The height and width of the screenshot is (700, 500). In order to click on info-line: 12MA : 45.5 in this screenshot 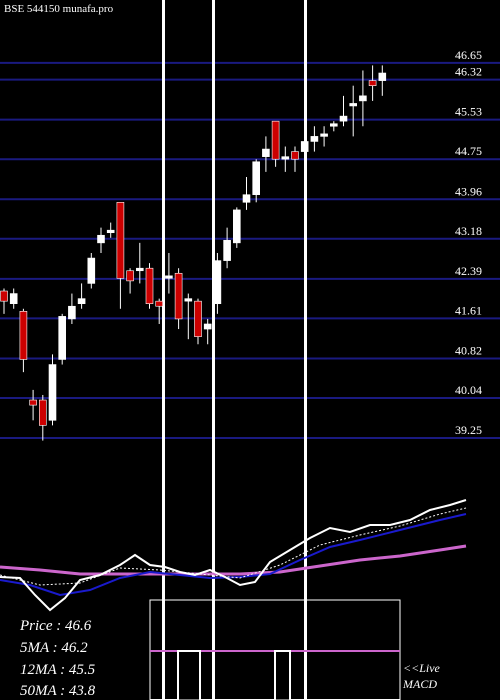, I will do `click(58, 670)`.